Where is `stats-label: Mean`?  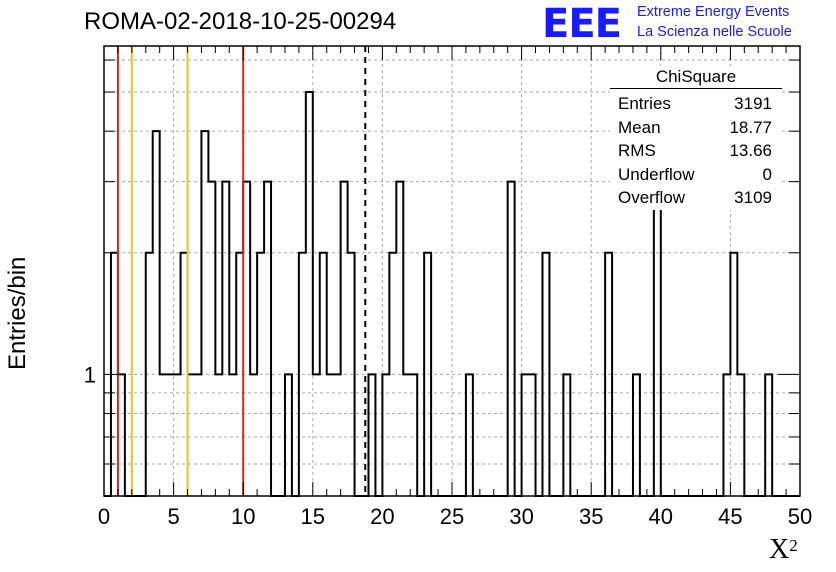 stats-label: Mean is located at coordinates (639, 127).